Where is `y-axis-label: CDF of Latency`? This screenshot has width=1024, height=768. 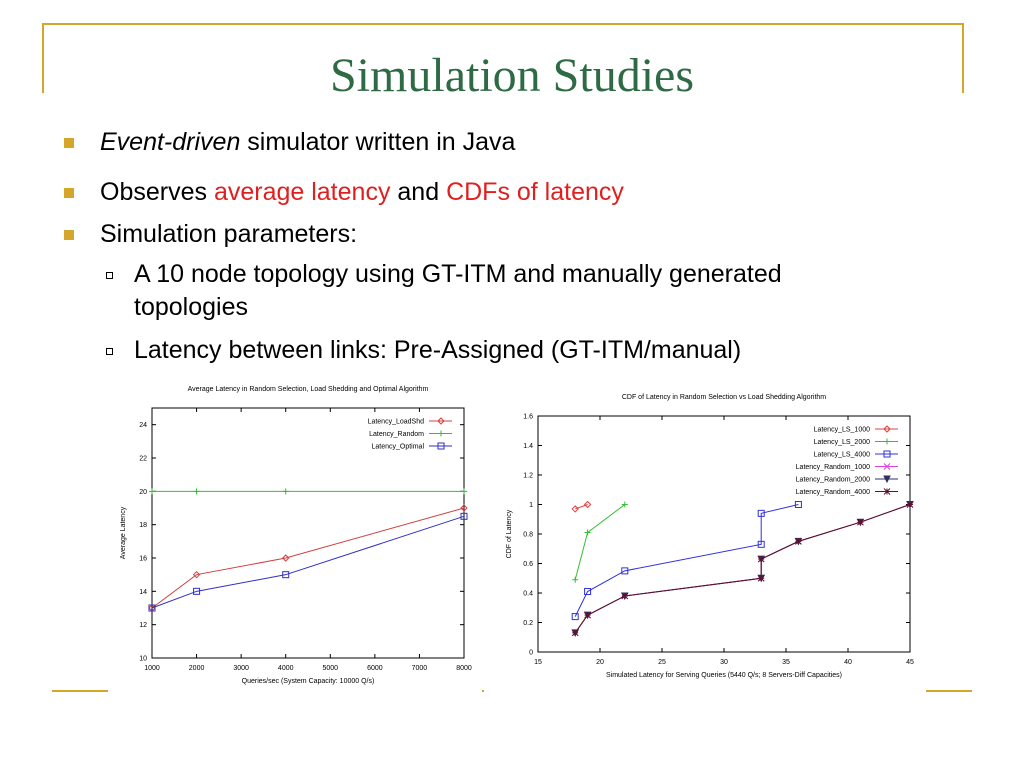
y-axis-label: CDF of Latency is located at coordinates (509, 533).